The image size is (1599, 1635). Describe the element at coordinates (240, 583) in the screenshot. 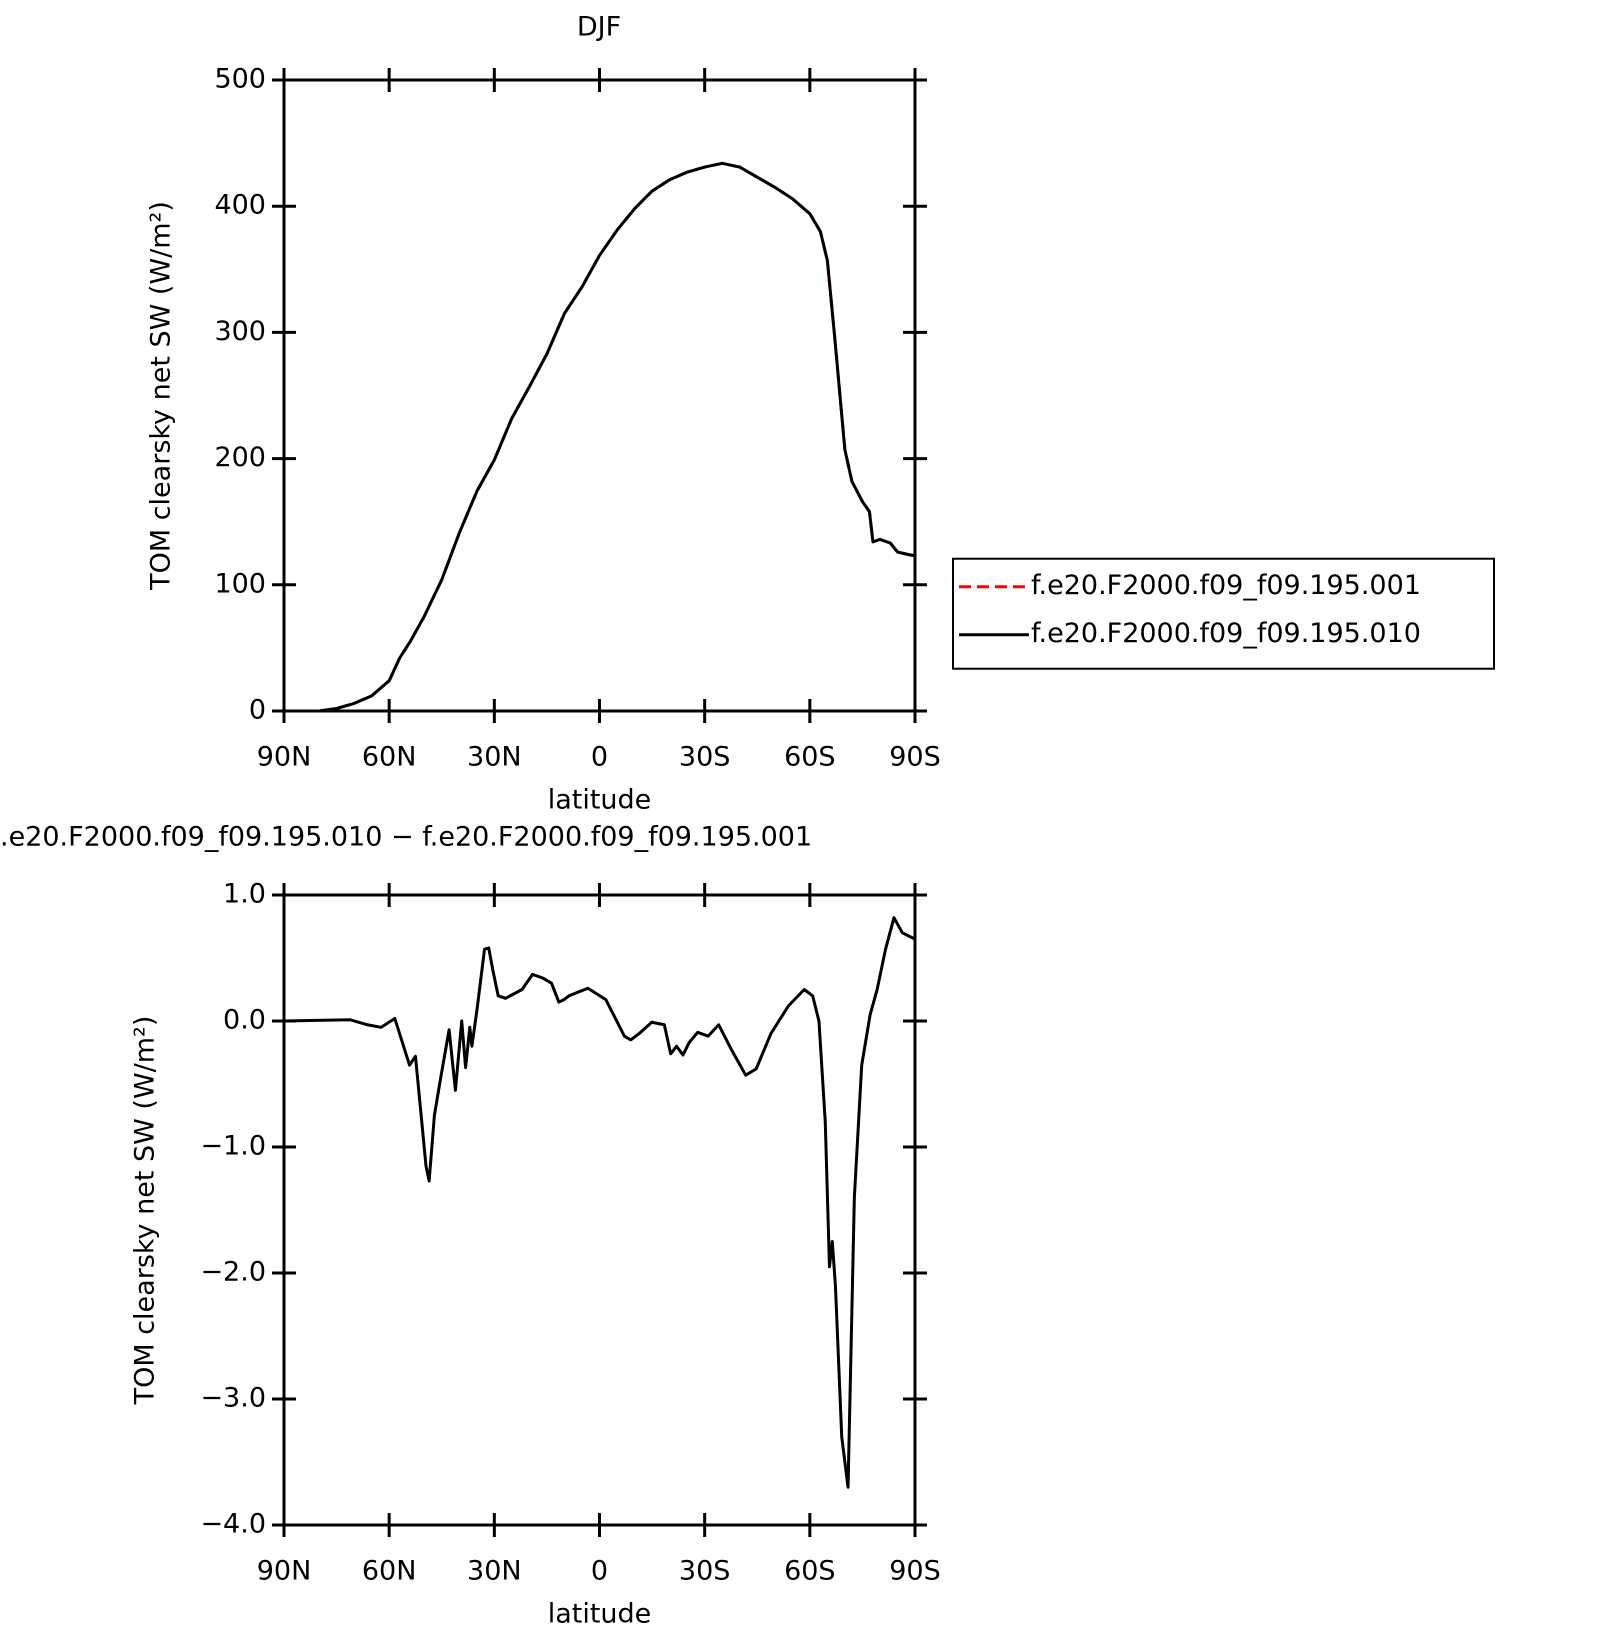

I see `y-tick-label: 100` at that location.